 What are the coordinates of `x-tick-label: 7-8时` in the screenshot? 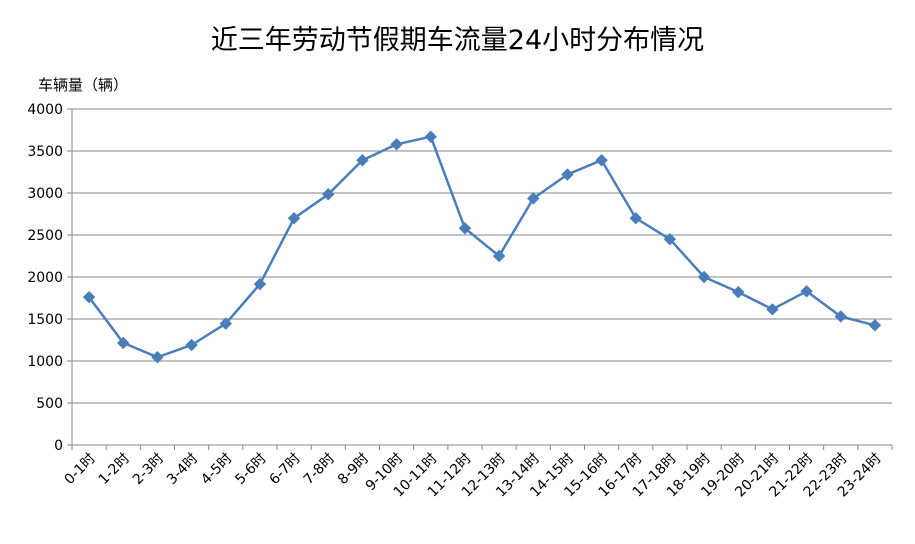 It's located at (319, 469).